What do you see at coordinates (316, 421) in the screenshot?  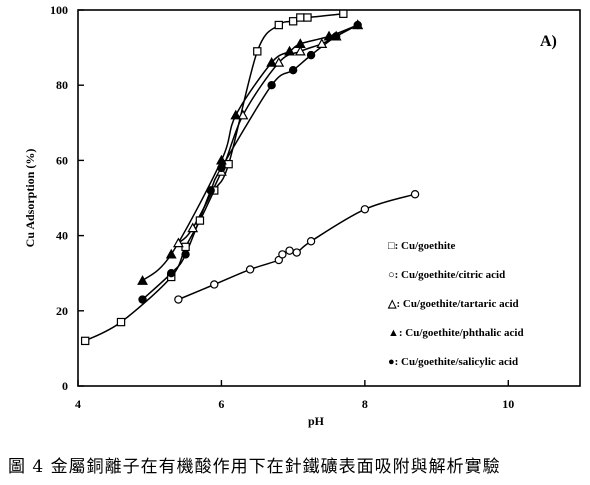 I see `x-axis-label: pH` at bounding box center [316, 421].